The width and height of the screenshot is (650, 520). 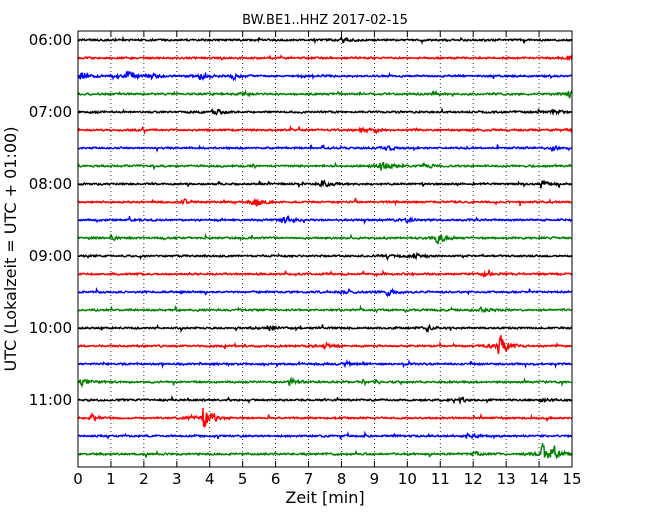 I want to click on x-tick-label: 5, so click(x=243, y=479).